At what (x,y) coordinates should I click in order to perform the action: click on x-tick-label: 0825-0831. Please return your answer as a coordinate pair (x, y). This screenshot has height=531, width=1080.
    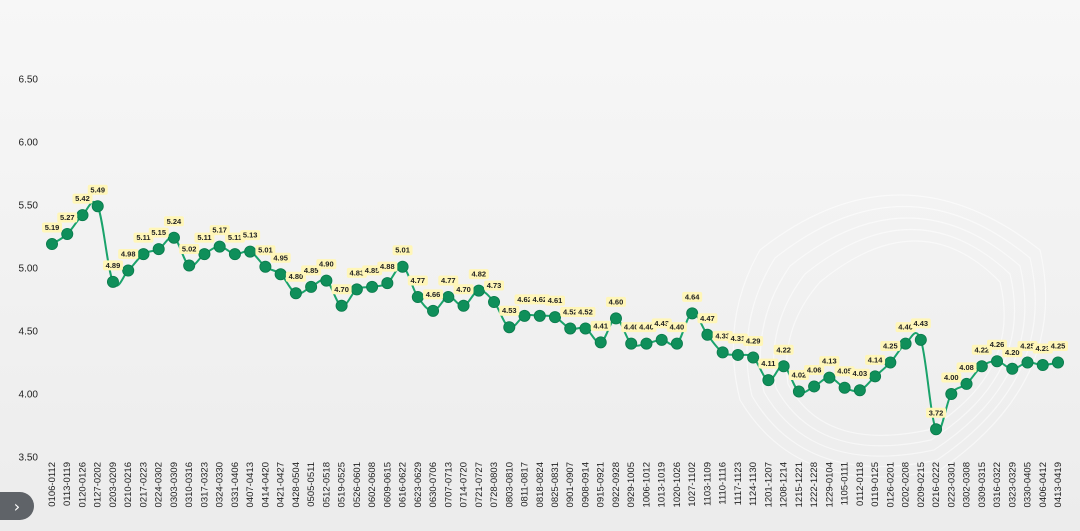
    Looking at the image, I should click on (555, 484).